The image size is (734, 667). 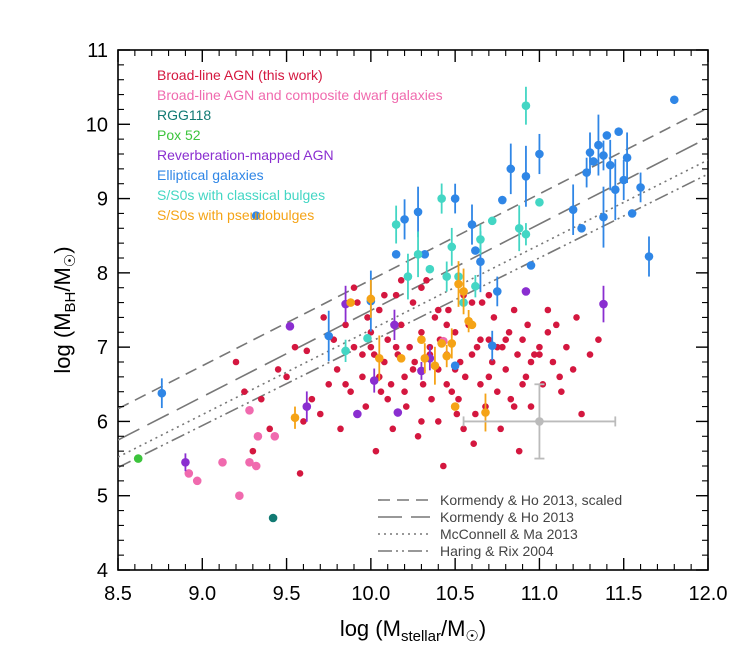 What do you see at coordinates (102, 348) in the screenshot?
I see `y-tick-label: 7` at bounding box center [102, 348].